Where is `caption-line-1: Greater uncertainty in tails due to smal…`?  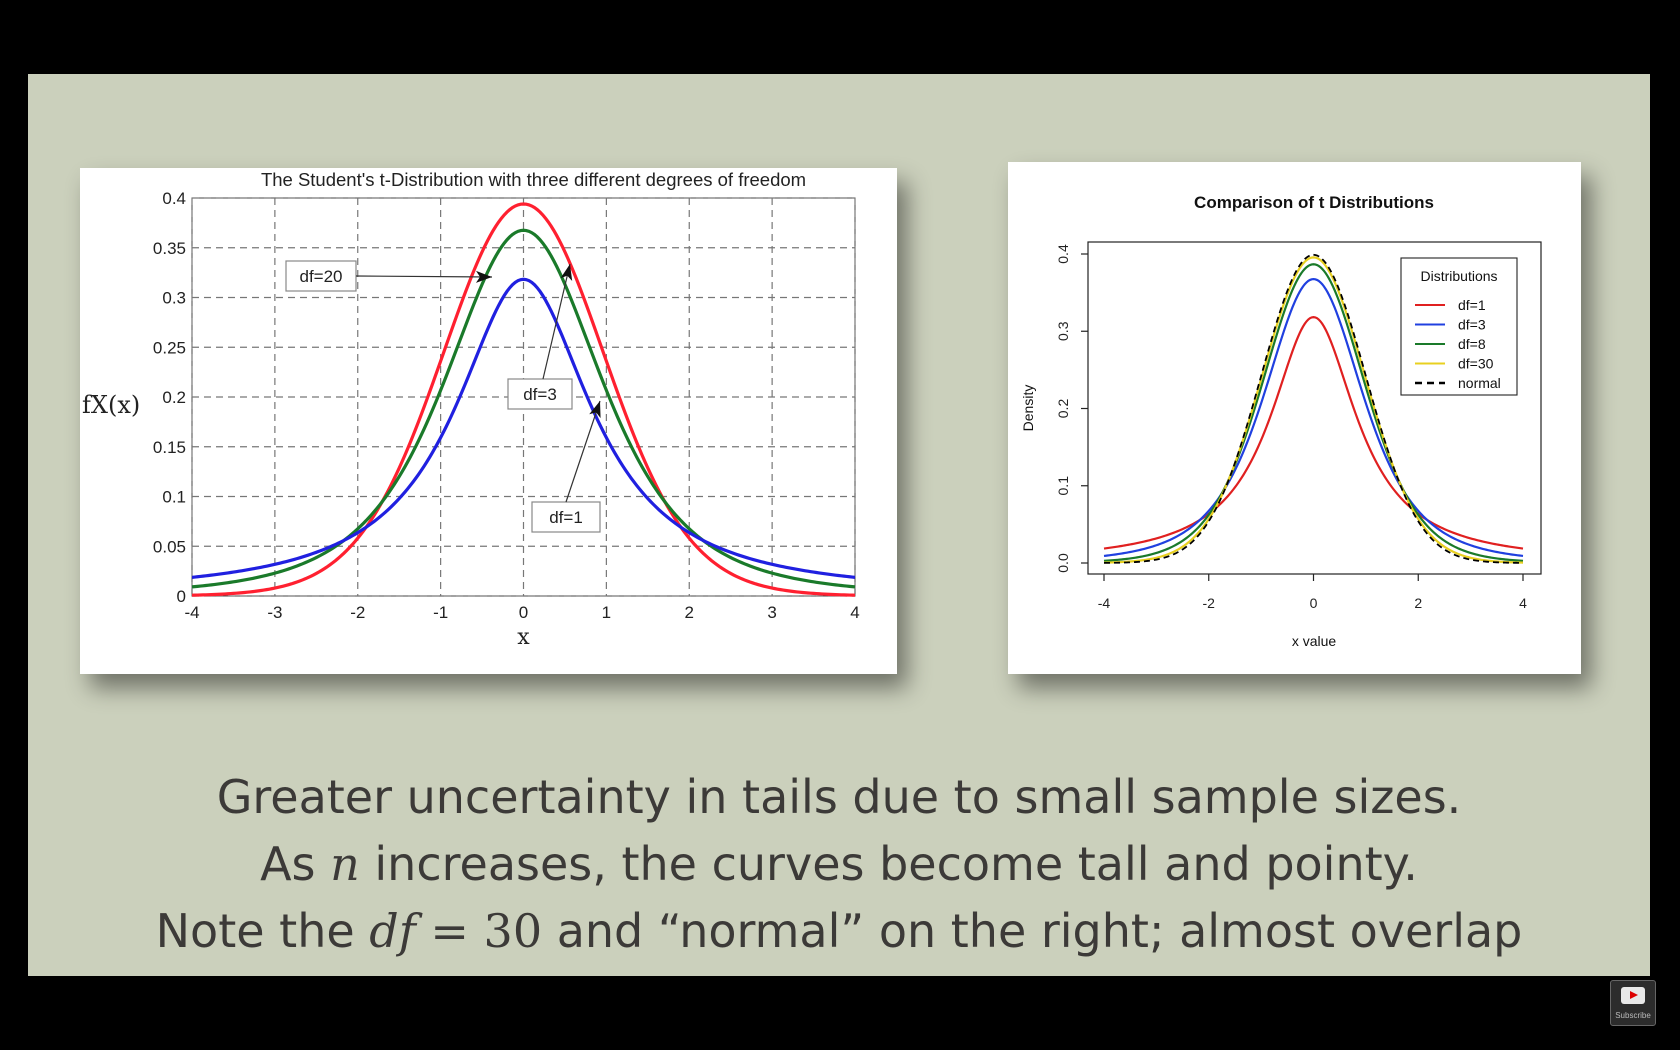
caption-line-1: Greater uncertainty in tails due to smal… is located at coordinates (839, 797).